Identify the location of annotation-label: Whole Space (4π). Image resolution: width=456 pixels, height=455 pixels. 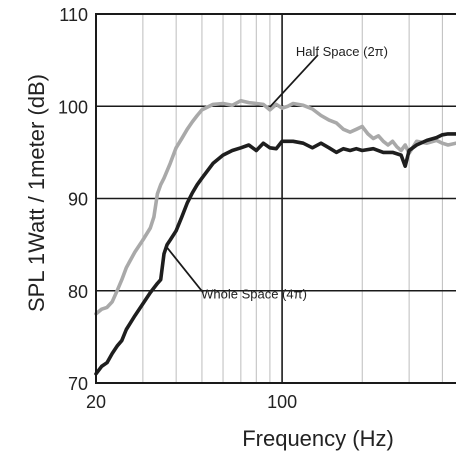
(254, 294).